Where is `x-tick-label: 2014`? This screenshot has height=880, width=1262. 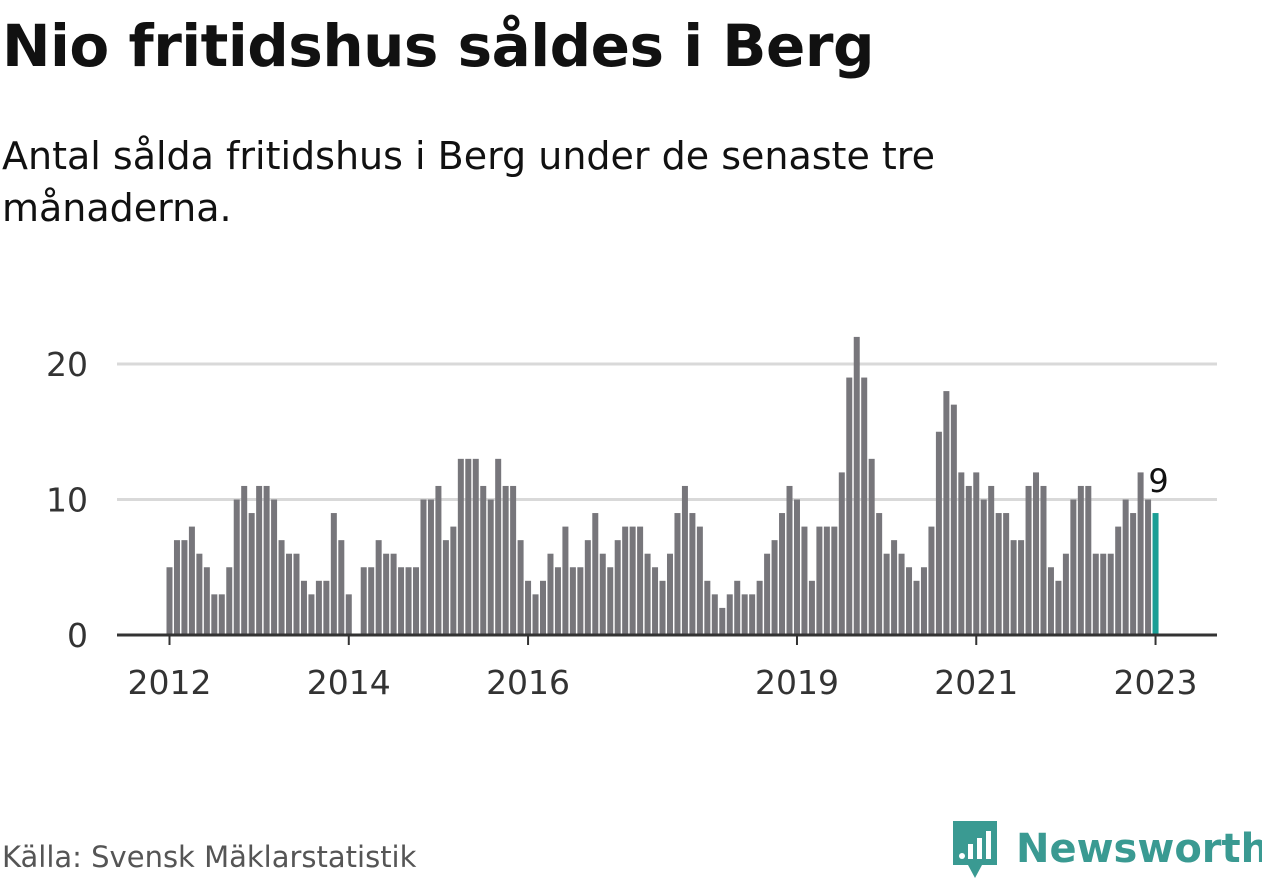 x-tick-label: 2014 is located at coordinates (349, 682).